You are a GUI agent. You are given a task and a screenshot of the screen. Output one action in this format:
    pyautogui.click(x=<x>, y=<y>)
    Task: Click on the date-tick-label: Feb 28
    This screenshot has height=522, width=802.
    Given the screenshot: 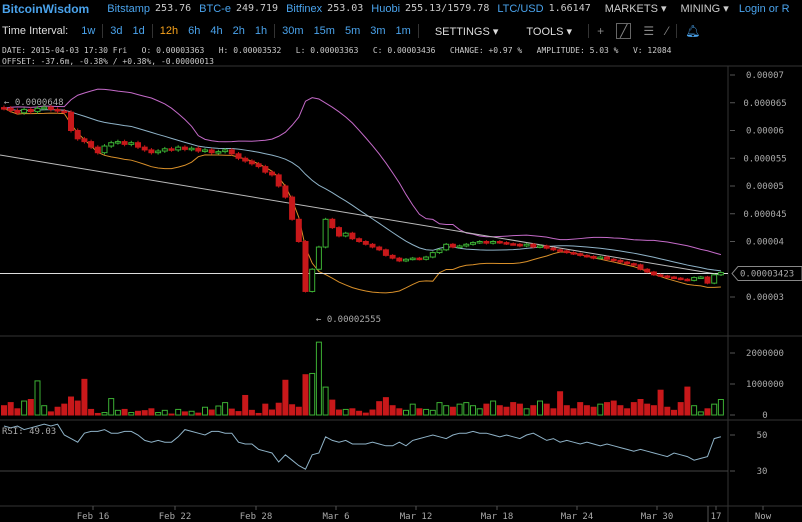 What is the action you would take?
    pyautogui.click(x=256, y=517)
    